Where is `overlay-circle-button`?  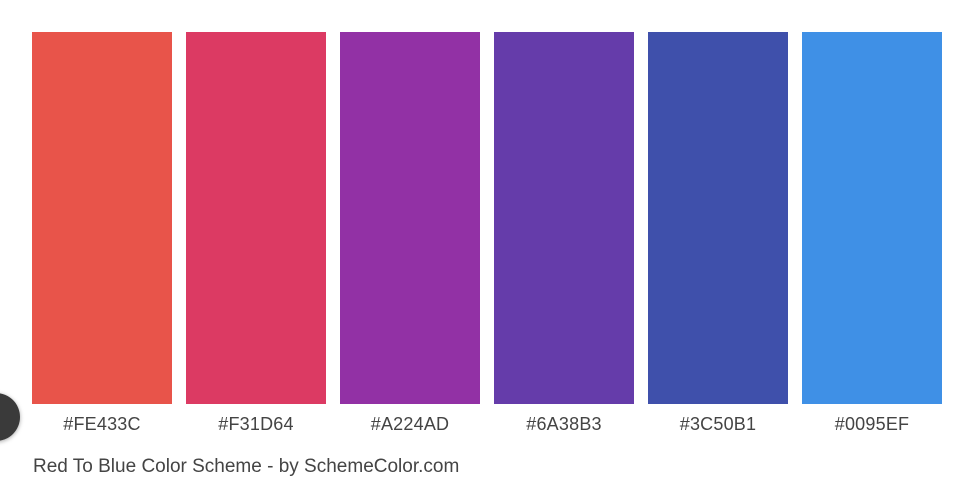 overlay-circle-button is located at coordinates (10, 417).